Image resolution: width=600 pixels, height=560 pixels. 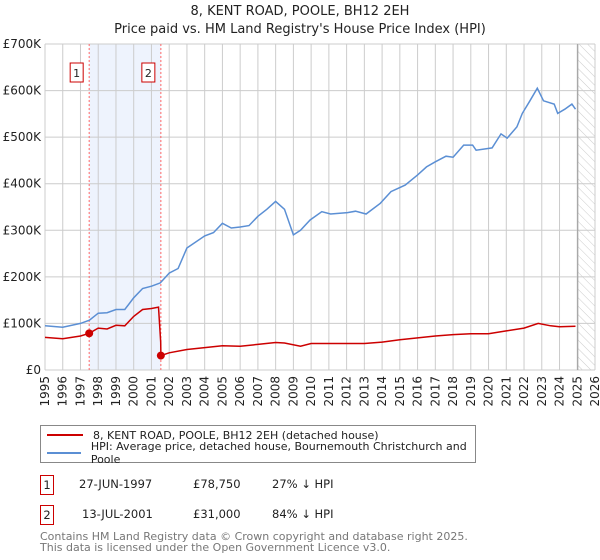 I want to click on x-tick-label: 2026, so click(x=594, y=391).